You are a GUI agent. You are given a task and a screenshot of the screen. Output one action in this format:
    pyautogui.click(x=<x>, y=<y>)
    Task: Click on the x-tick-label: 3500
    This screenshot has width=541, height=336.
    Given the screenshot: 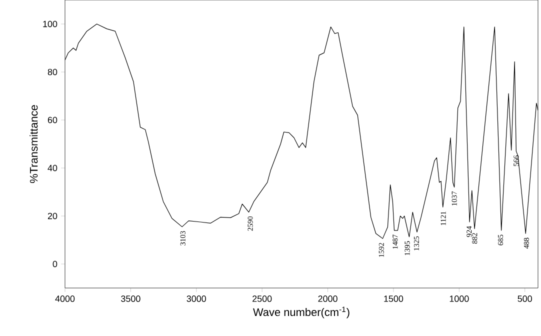 What is the action you would take?
    pyautogui.click(x=130, y=299)
    